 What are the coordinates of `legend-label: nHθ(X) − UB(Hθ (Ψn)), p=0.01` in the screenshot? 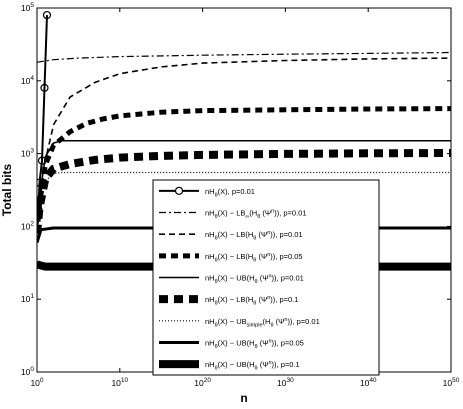 It's located at (254, 280).